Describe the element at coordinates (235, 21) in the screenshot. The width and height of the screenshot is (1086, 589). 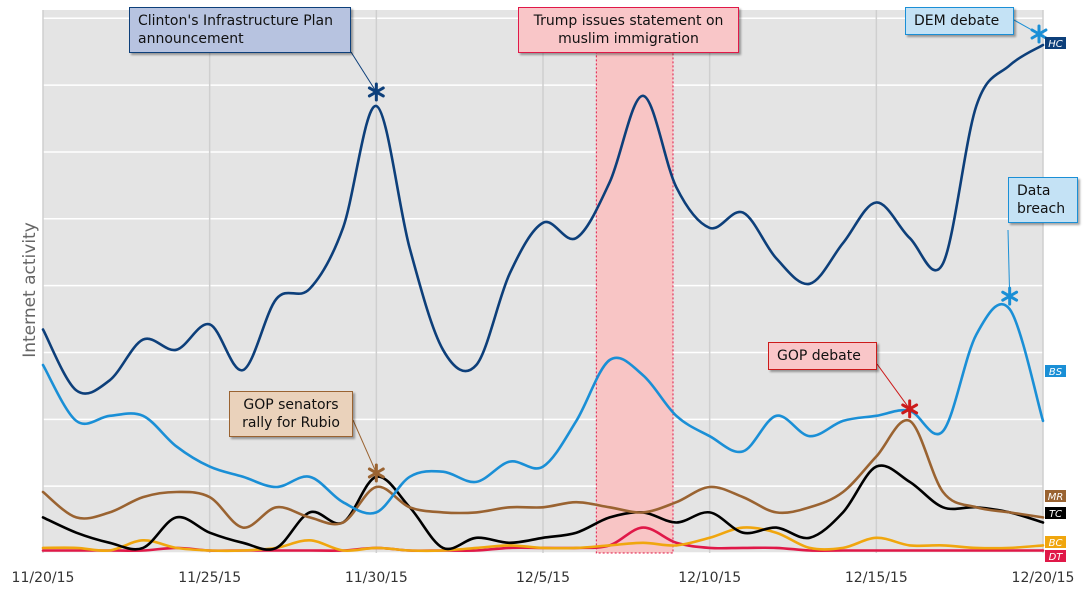
I see `annotation-line: Clinton's Infrastructure Plan` at that location.